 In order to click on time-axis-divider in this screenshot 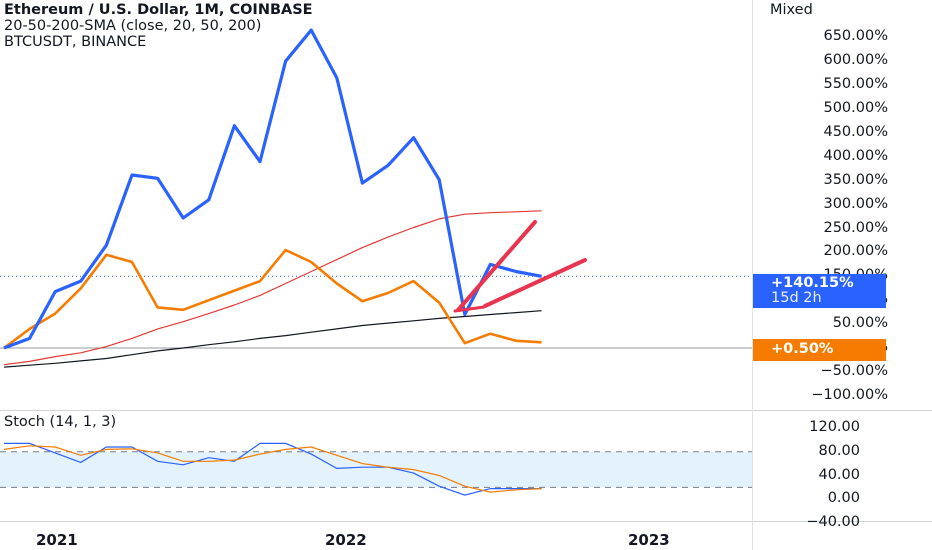, I will do `click(466, 521)`.